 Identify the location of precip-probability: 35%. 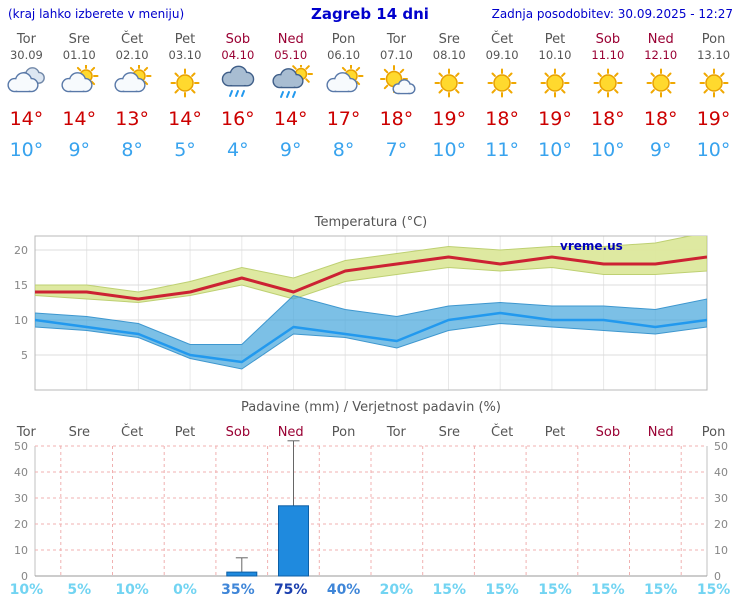
(238, 590).